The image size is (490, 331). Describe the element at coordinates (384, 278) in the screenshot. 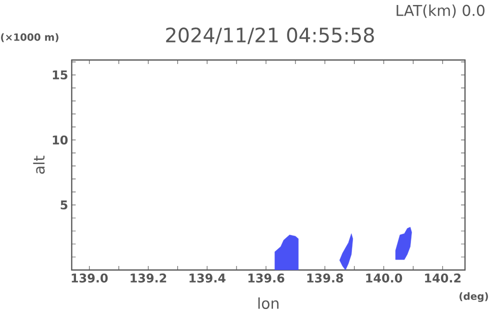

I see `x-tick-label: 140.0` at that location.